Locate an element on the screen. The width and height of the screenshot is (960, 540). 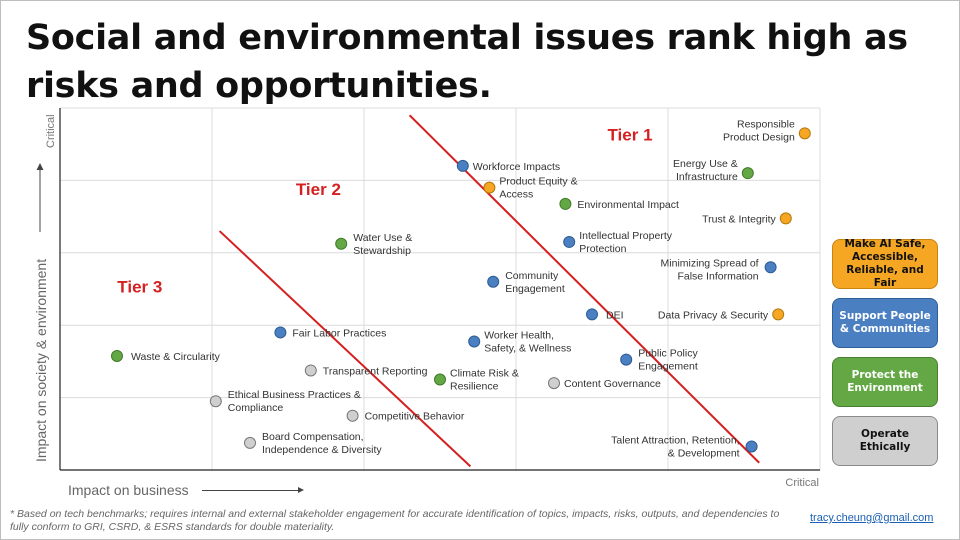
tier-divider-line is located at coordinates (345, 349).